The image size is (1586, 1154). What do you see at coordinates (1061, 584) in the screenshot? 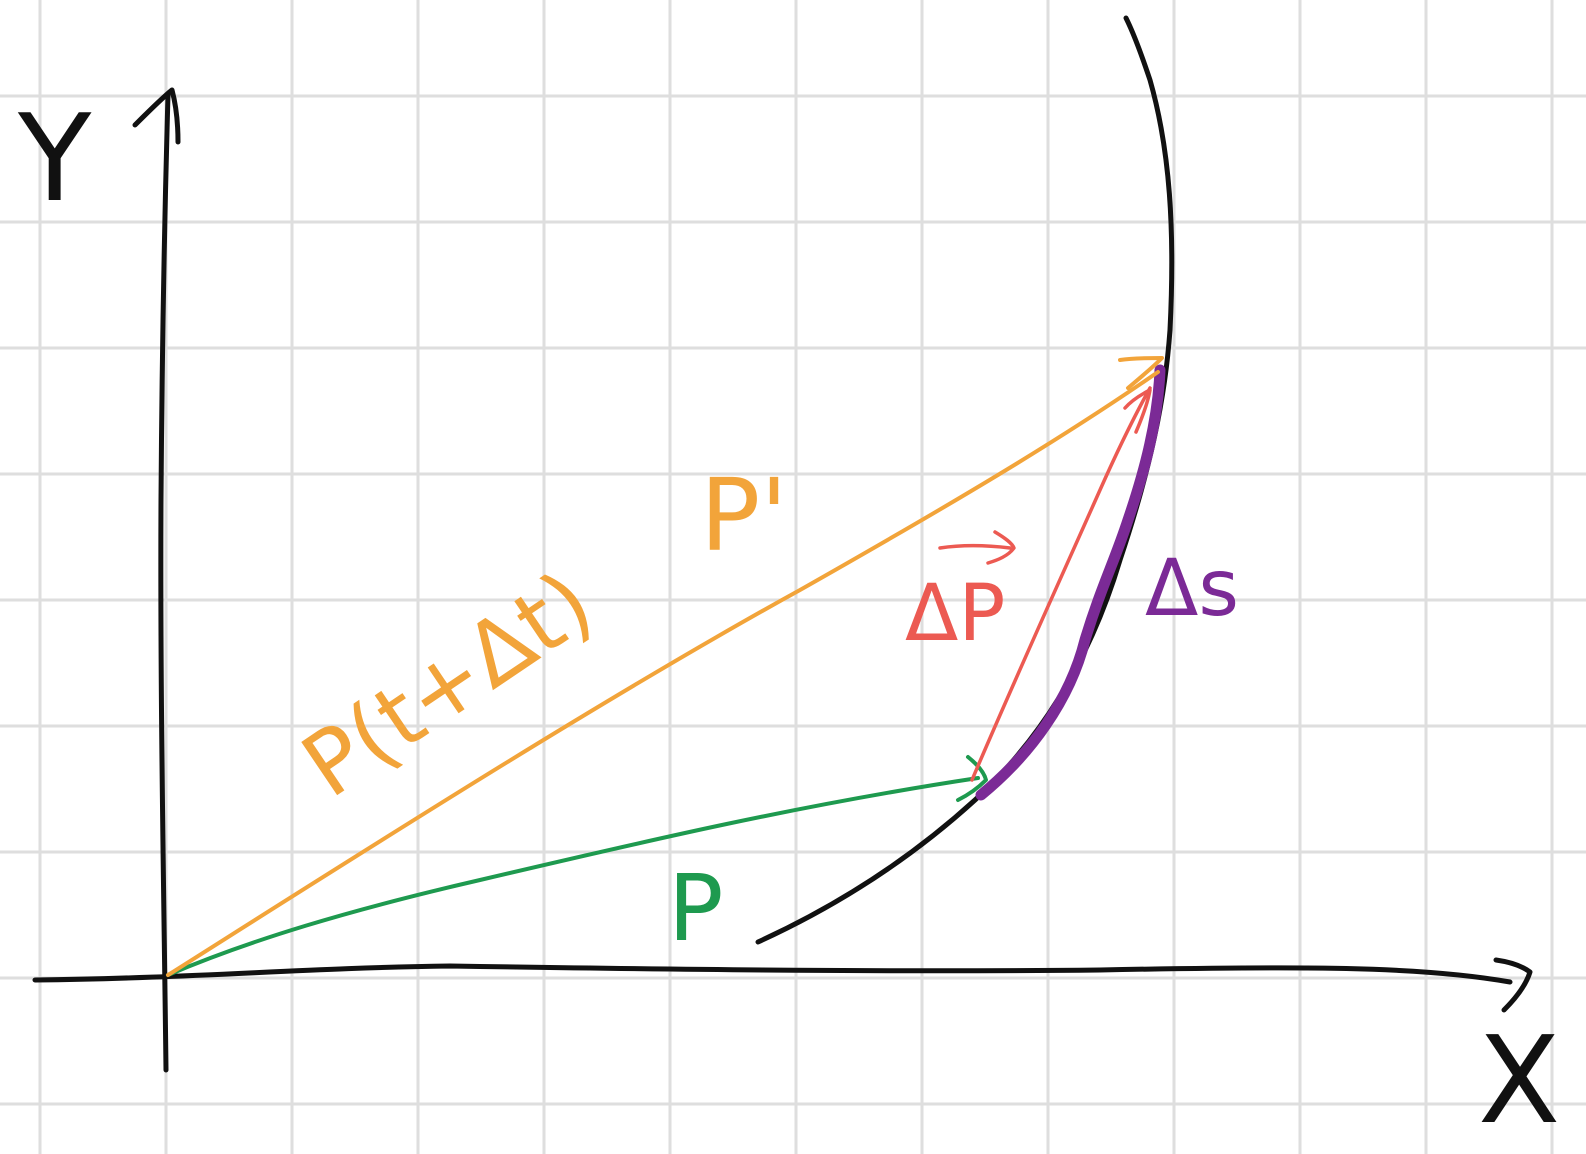
I see `vector-delta-p` at bounding box center [1061, 584].